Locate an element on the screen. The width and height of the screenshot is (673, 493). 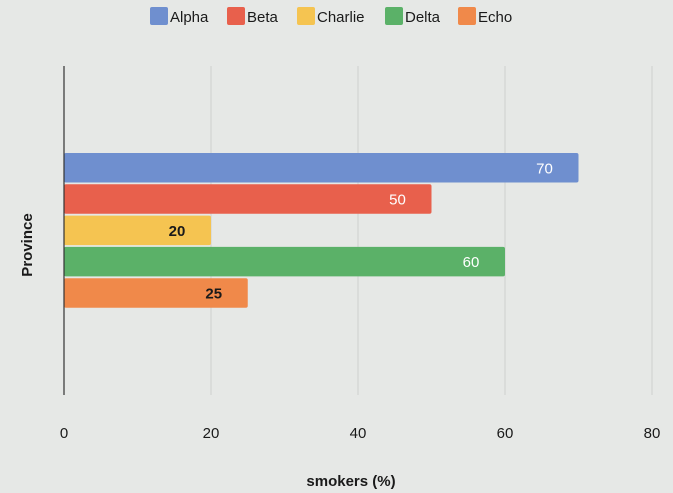
y-axis-title: Province is located at coordinates (27, 244).